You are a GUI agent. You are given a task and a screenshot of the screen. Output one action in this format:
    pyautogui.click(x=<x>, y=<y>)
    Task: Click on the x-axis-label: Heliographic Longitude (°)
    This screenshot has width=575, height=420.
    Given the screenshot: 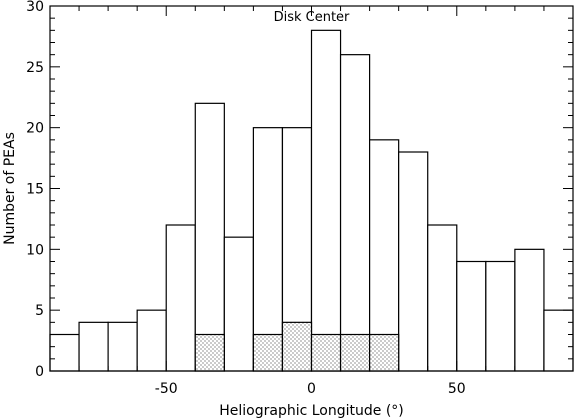 What is the action you would take?
    pyautogui.click(x=311, y=411)
    